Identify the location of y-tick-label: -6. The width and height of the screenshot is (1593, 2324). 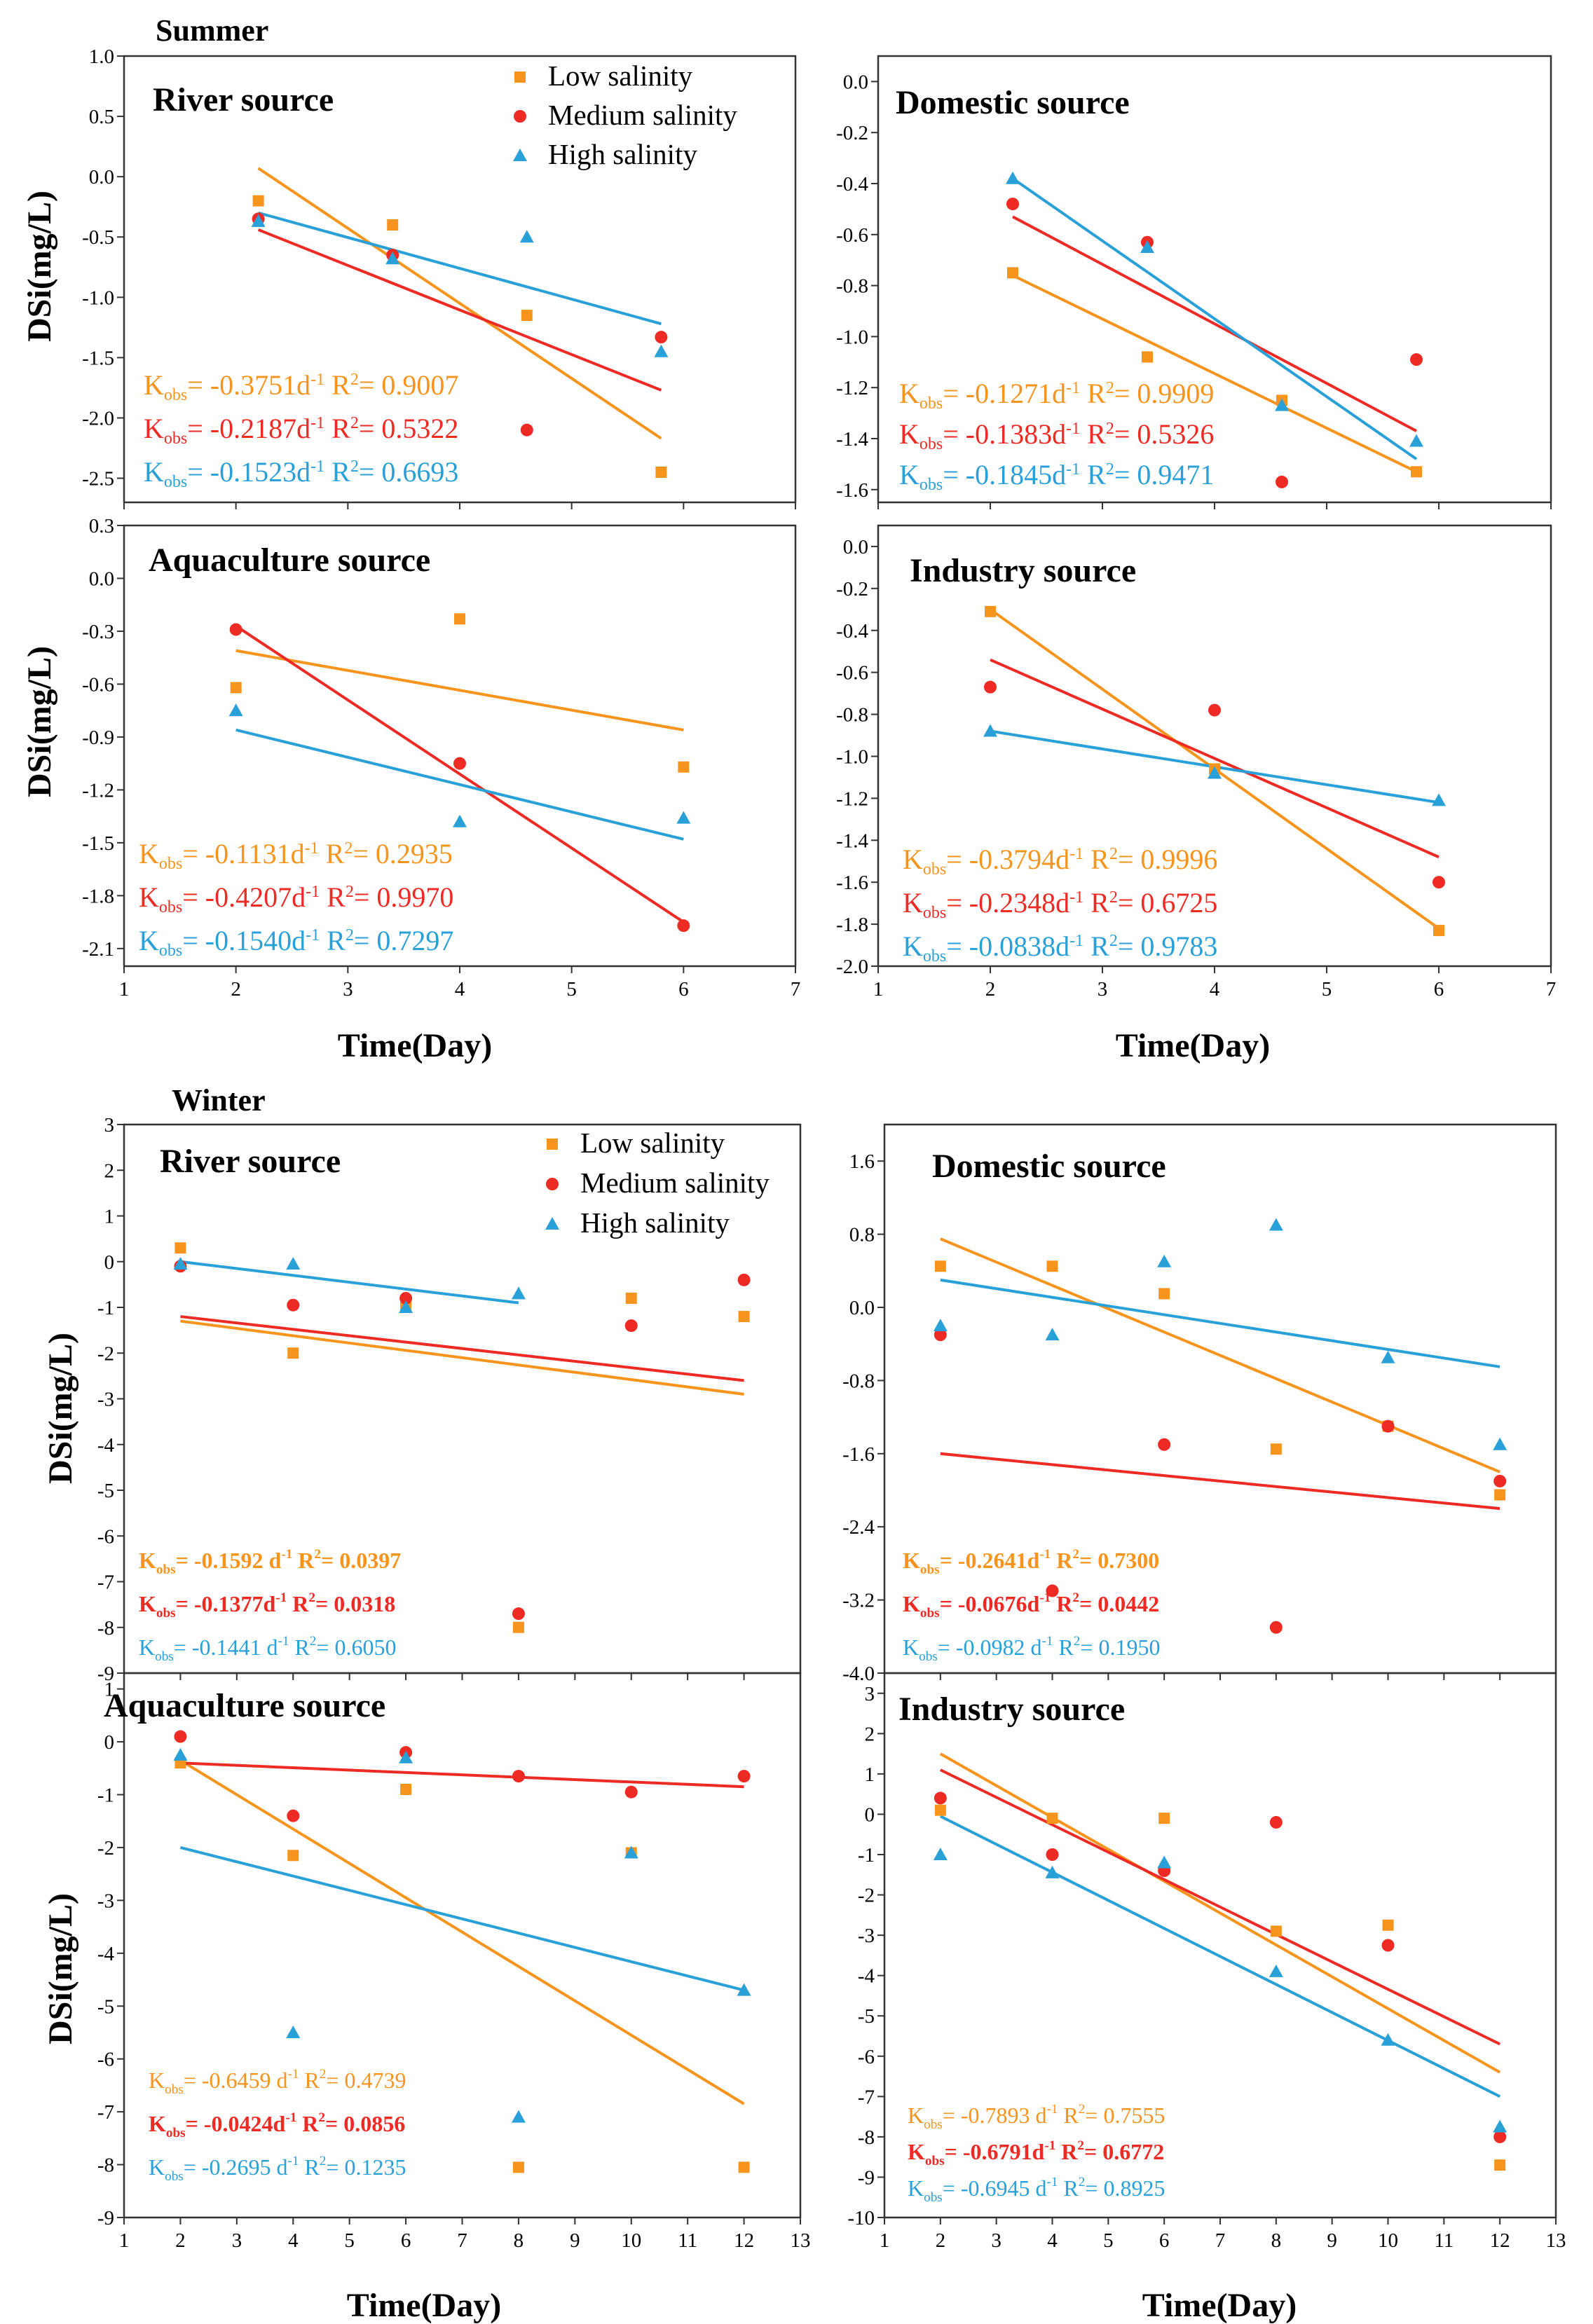
(105, 1536).